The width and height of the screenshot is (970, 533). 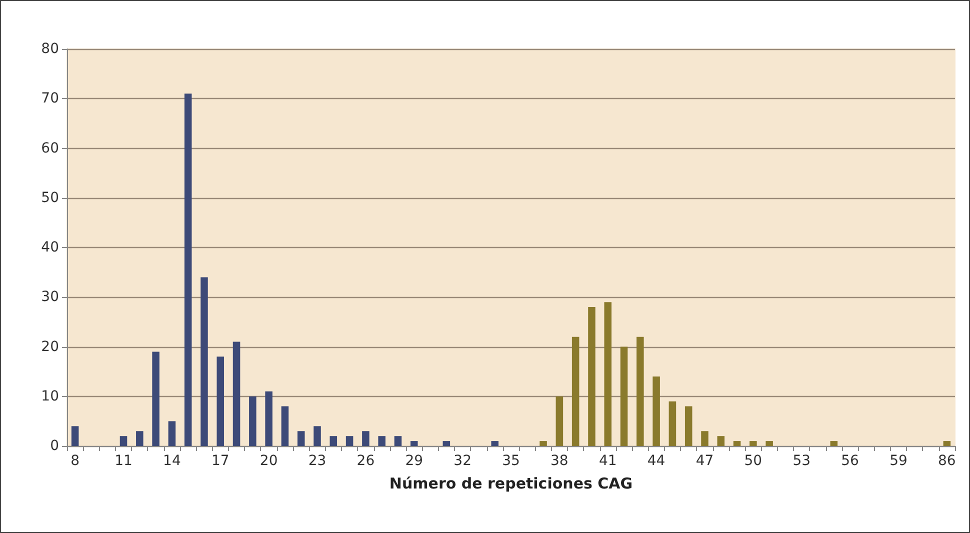 What do you see at coordinates (123, 461) in the screenshot?
I see `x-tick-label: 11` at bounding box center [123, 461].